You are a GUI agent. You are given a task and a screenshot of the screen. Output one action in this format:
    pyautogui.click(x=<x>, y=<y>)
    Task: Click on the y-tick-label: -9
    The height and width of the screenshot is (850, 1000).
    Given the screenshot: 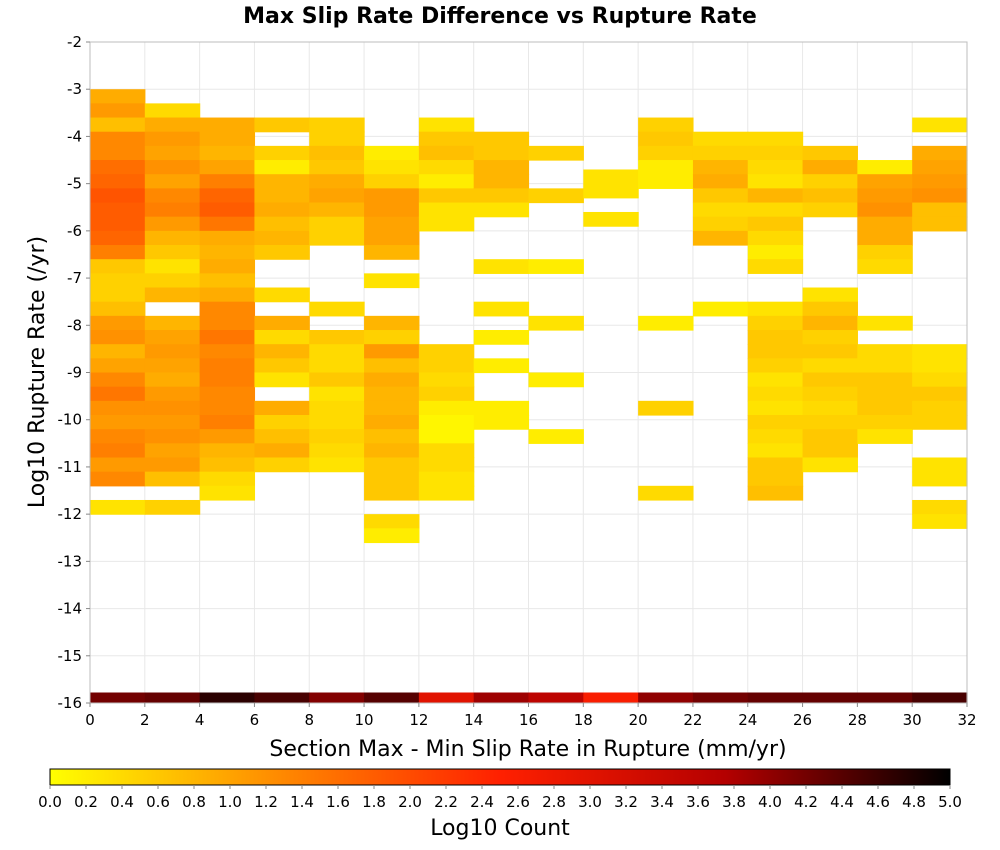 What is the action you would take?
    pyautogui.click(x=74, y=373)
    